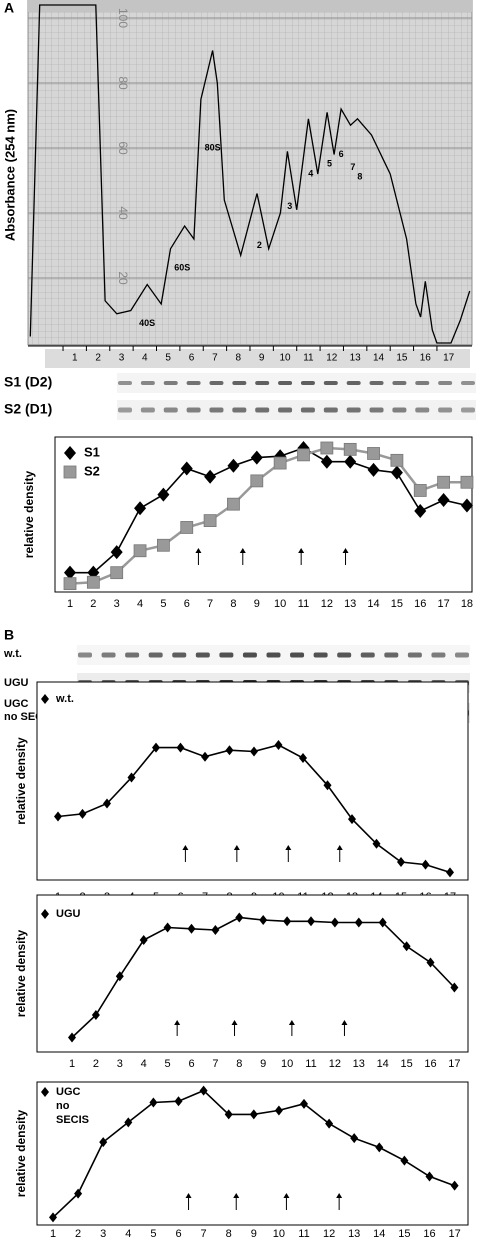 The width and height of the screenshot is (480, 1244). Describe the element at coordinates (352, 167) in the screenshot. I see `peak-label: 7` at that location.